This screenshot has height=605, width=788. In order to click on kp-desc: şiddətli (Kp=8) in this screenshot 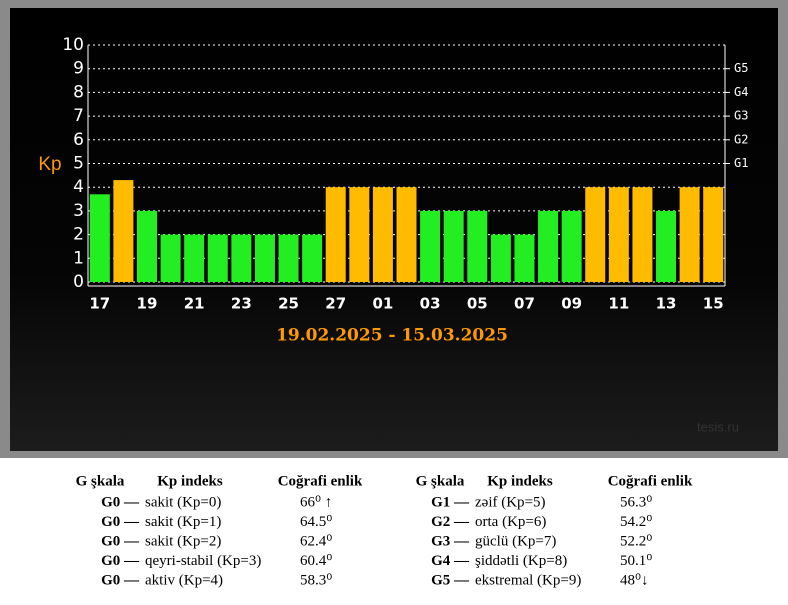, I will do `click(521, 561)`.